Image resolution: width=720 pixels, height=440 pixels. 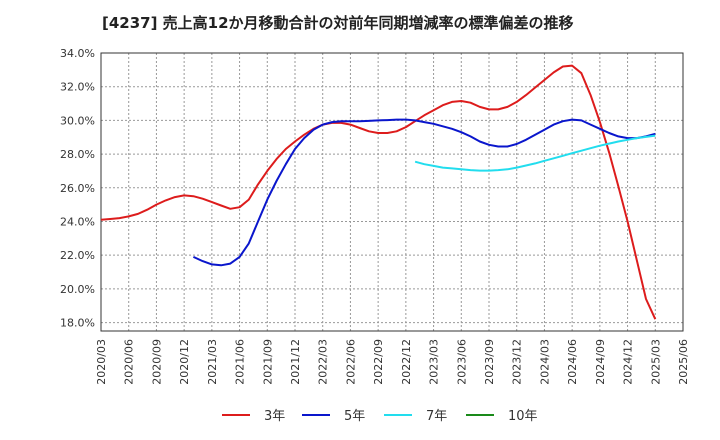 I want to click on y-tick-label: 22.0%, so click(x=77, y=255).